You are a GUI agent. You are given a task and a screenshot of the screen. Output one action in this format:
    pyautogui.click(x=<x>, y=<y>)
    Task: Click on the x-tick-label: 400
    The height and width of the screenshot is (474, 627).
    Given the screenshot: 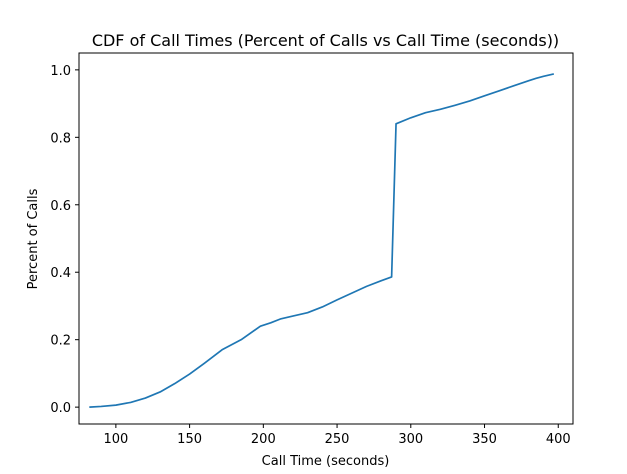 What is the action you would take?
    pyautogui.click(x=558, y=439)
    